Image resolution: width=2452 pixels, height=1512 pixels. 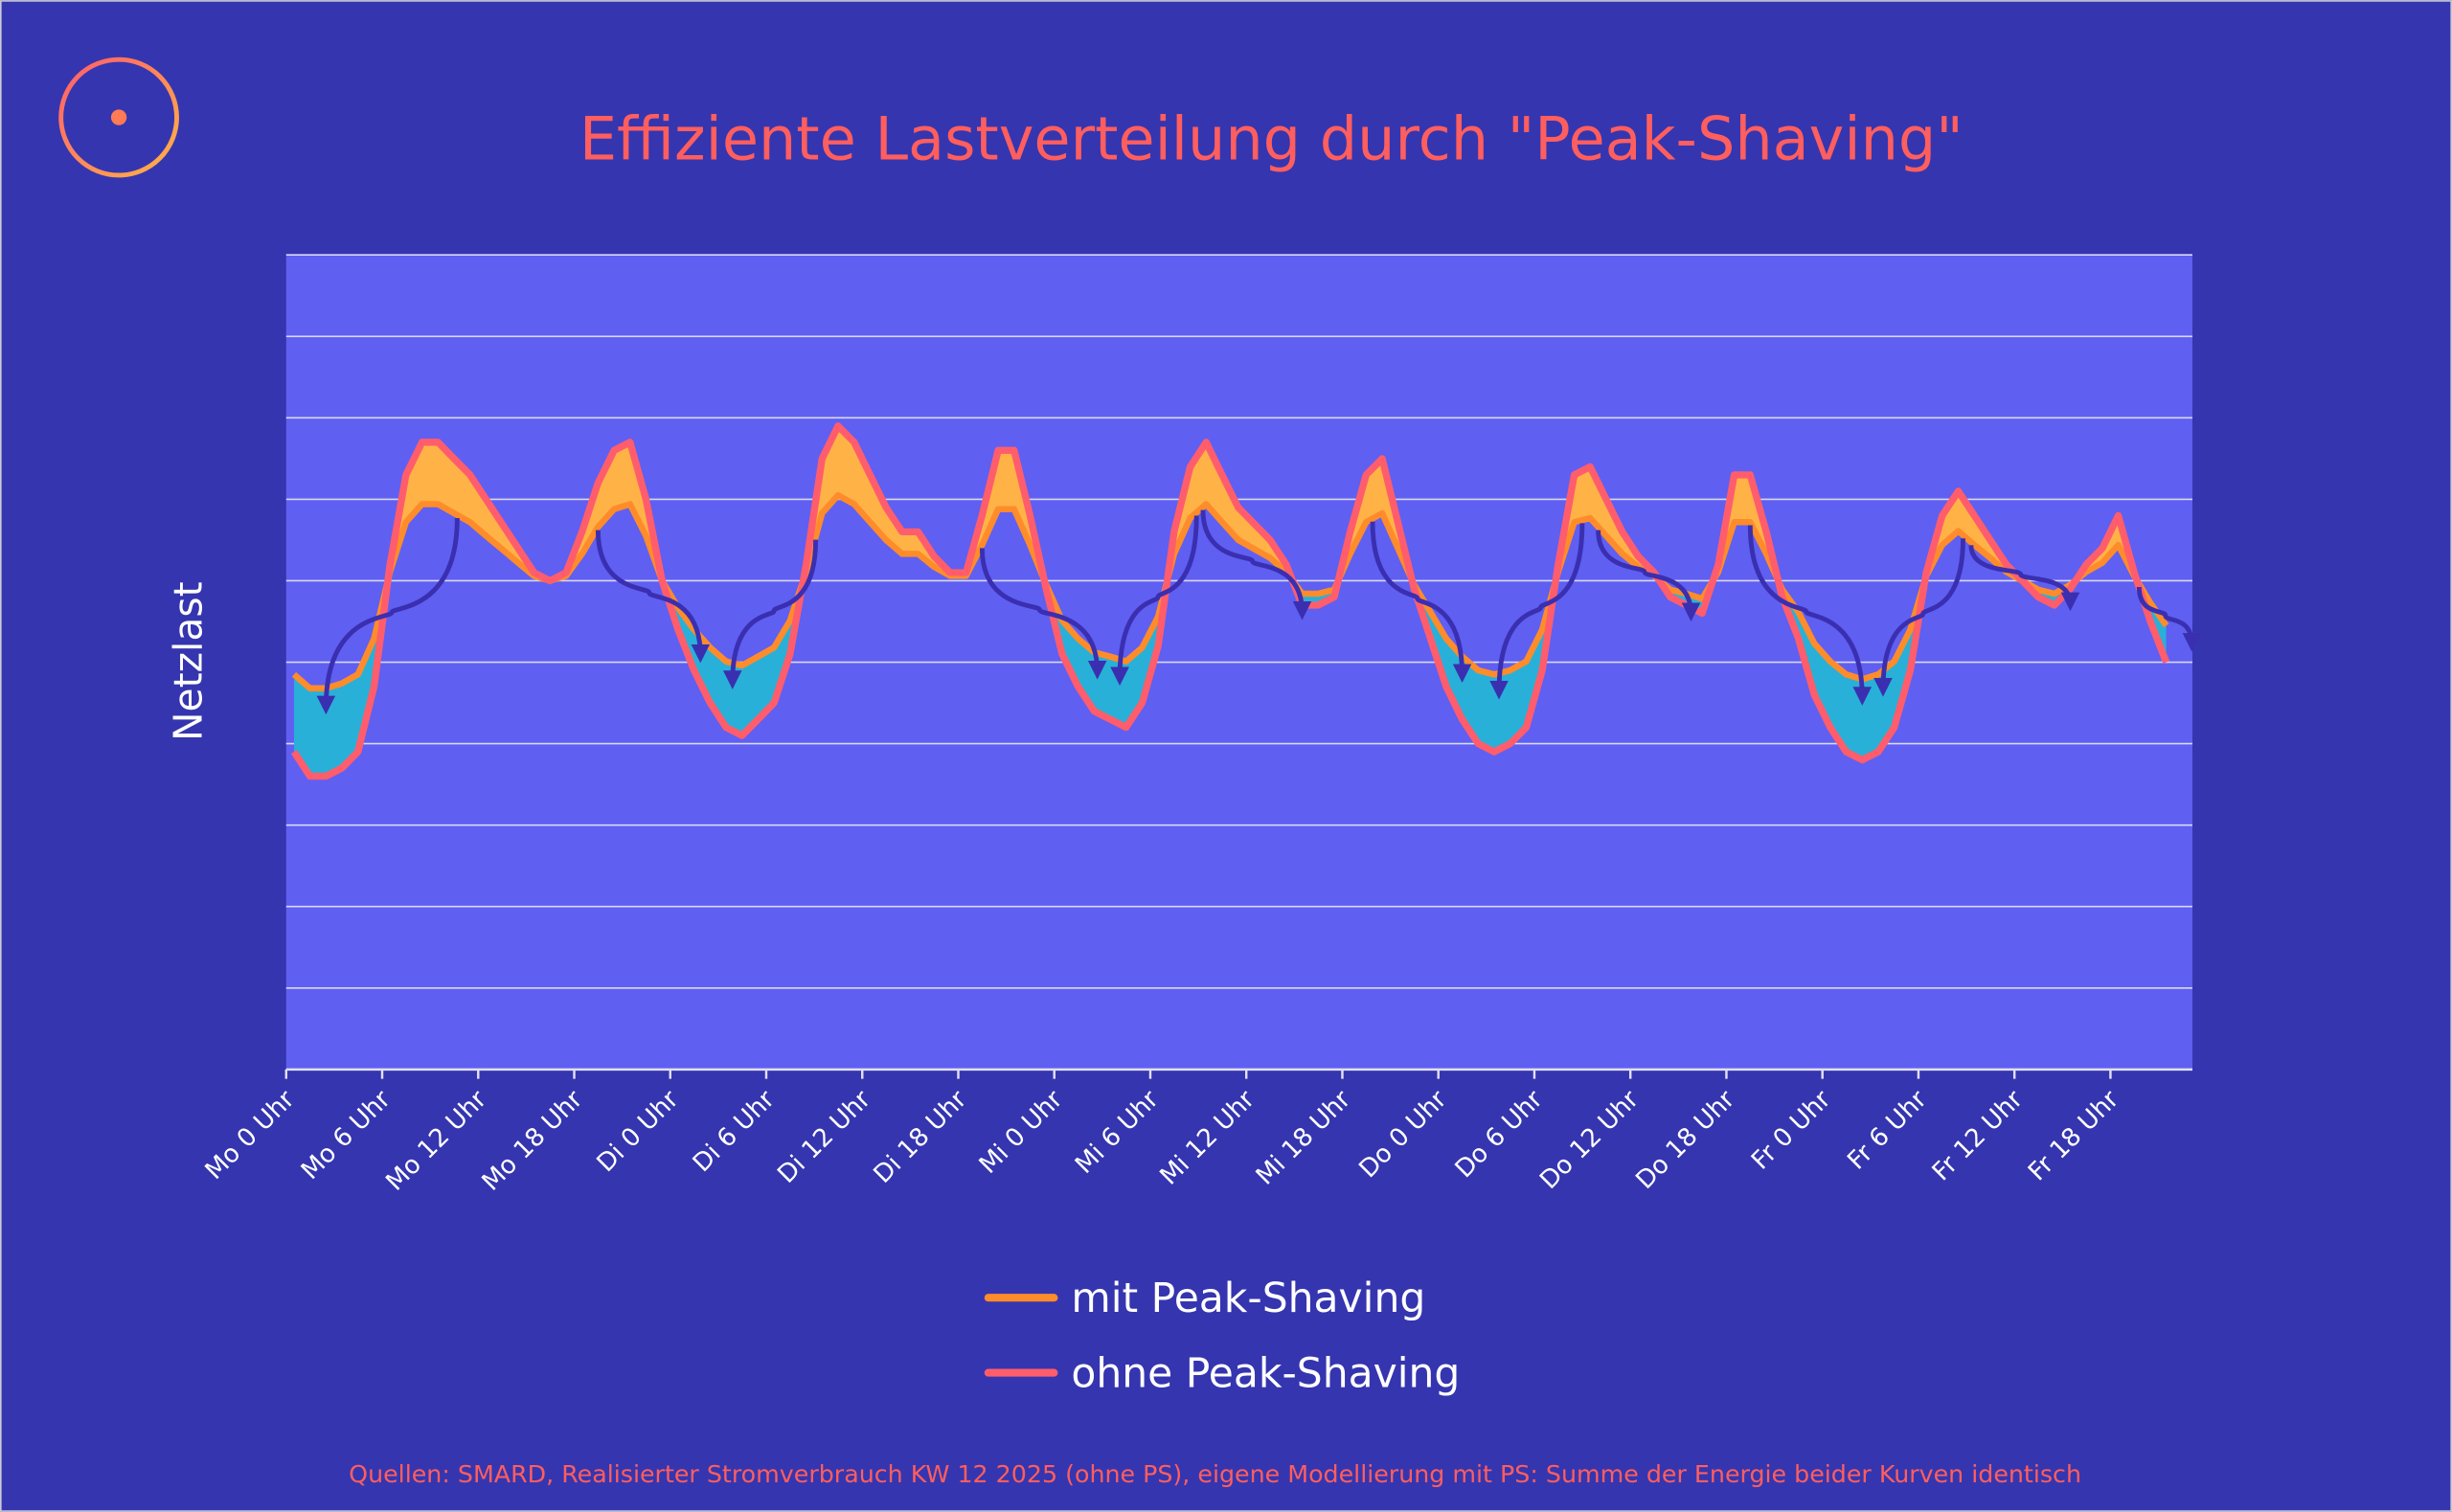 I want to click on logo, so click(x=118, y=117).